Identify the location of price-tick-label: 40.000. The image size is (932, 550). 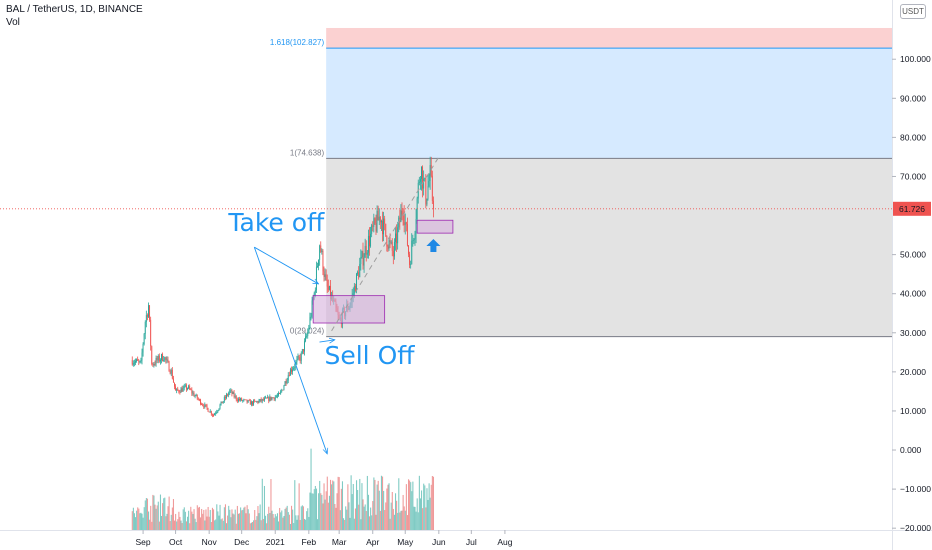
(913, 294).